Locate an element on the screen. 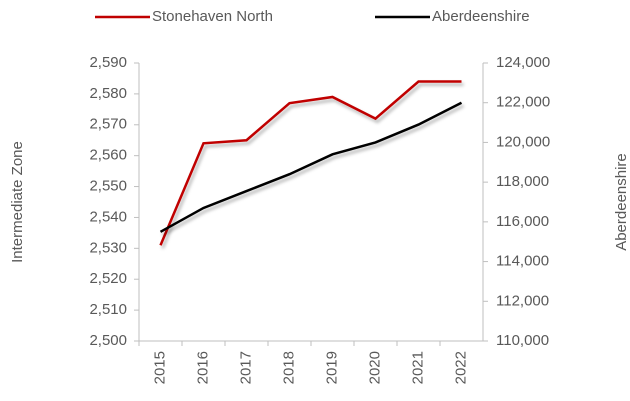  y2-tick-label: 118,000 is located at coordinates (522, 181).